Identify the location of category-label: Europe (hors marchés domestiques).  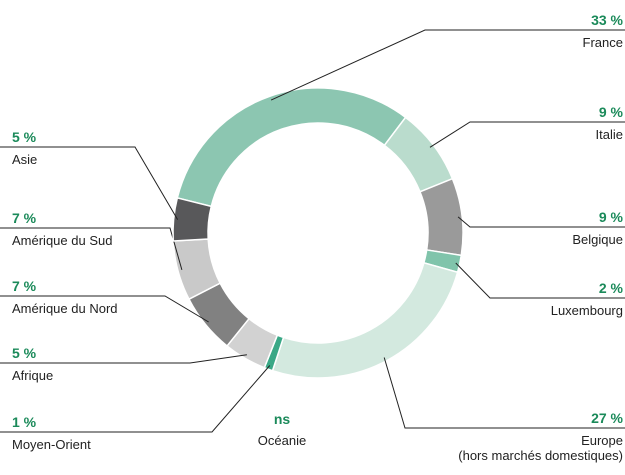
(540, 448).